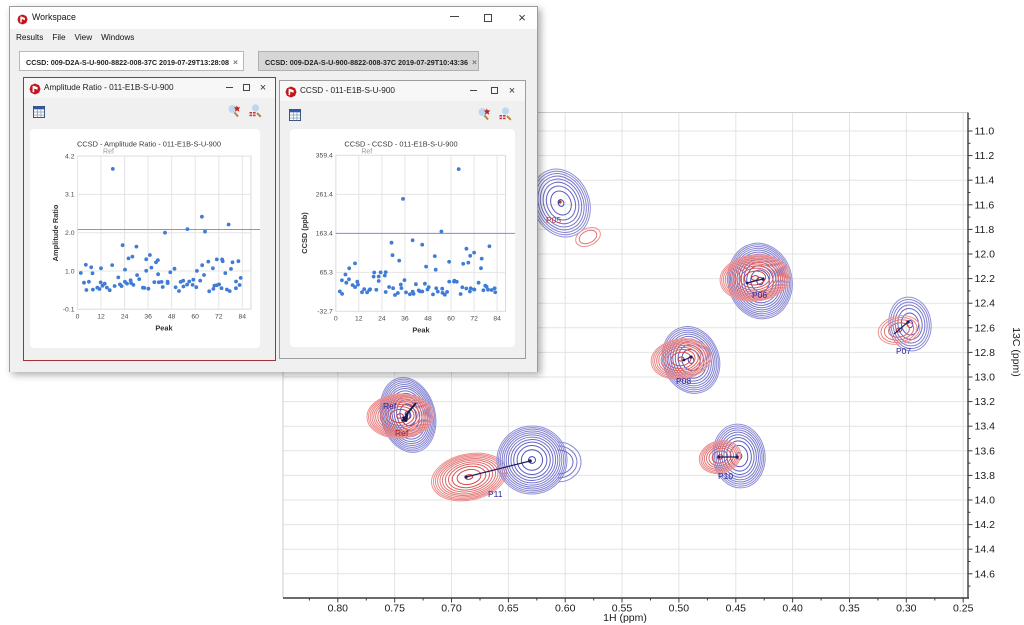 This screenshot has height=625, width=1024. What do you see at coordinates (70, 194) in the screenshot?
I see `svg-text: 3.1` at bounding box center [70, 194].